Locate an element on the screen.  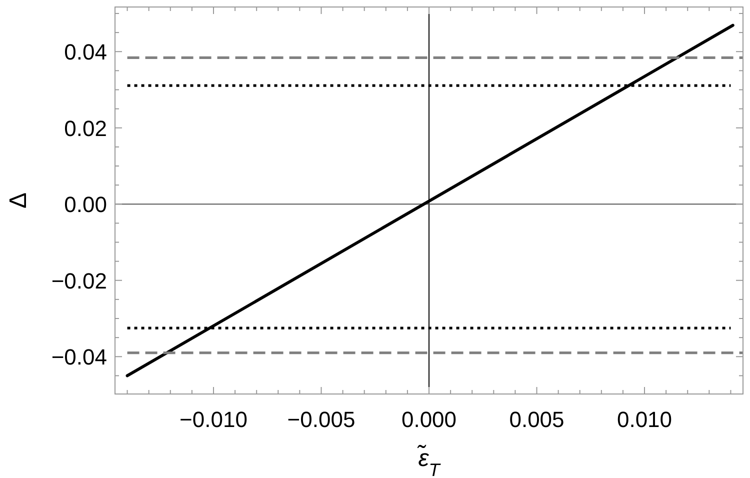
y-tick-label: −0.04 is located at coordinates (79, 357).